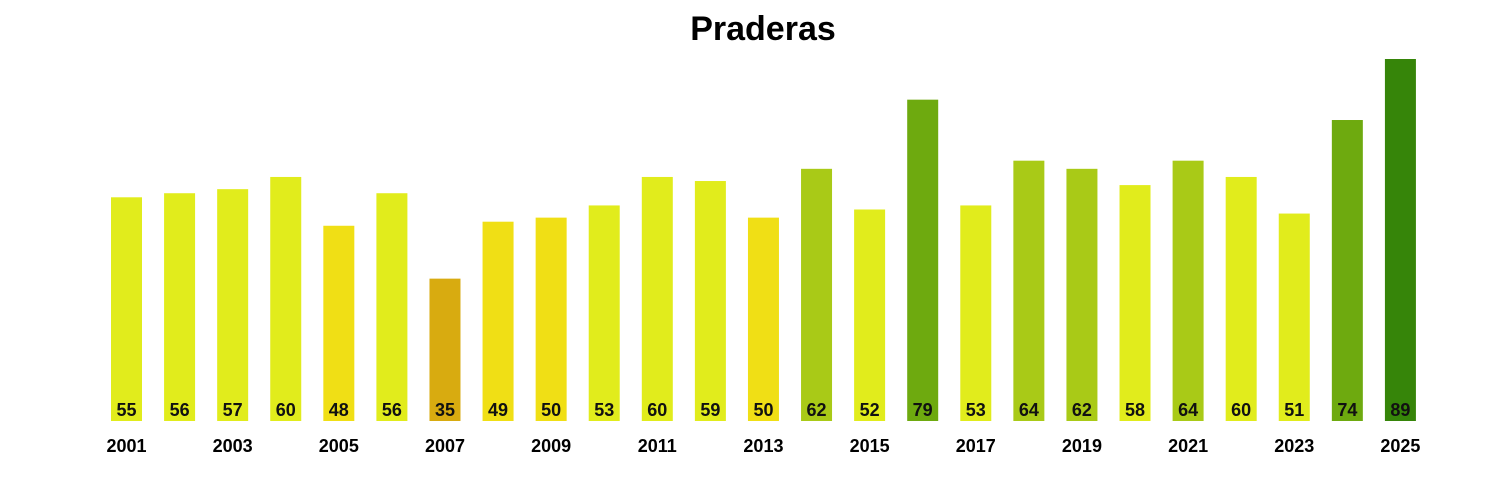  I want to click on bar-2003, so click(233, 305).